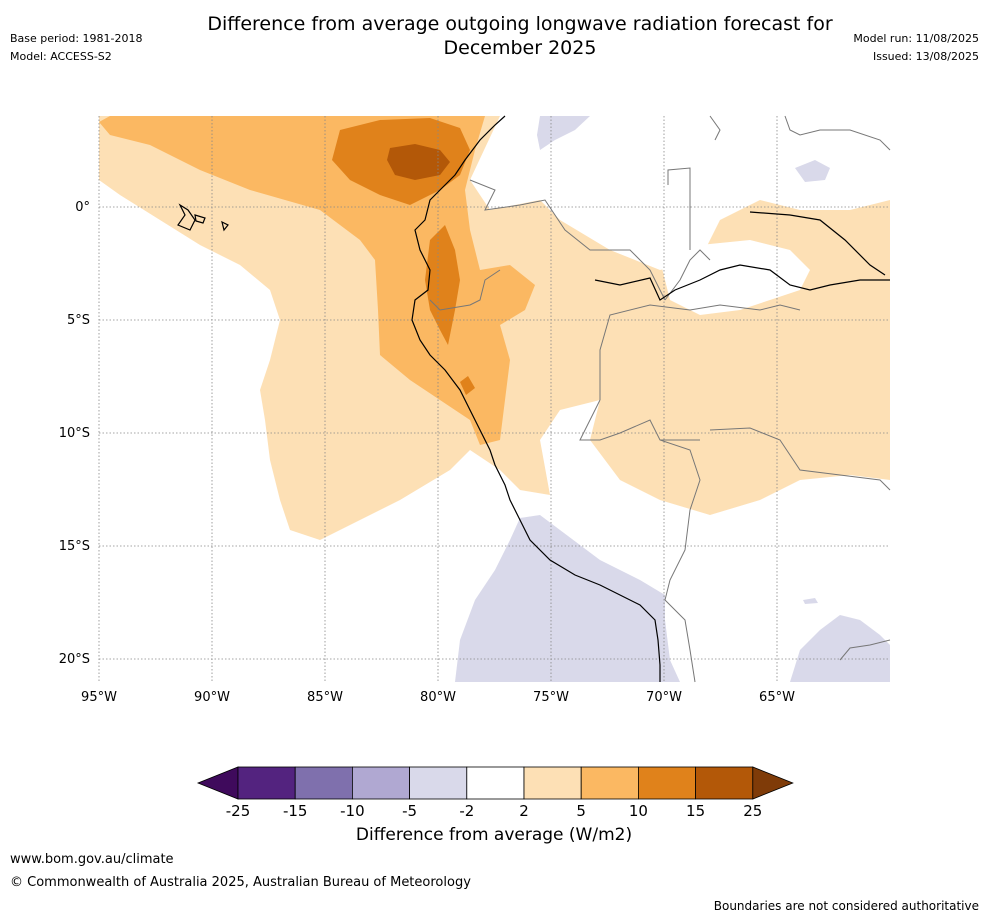  I want to click on colorbar-tick-label: -15, so click(295, 811).